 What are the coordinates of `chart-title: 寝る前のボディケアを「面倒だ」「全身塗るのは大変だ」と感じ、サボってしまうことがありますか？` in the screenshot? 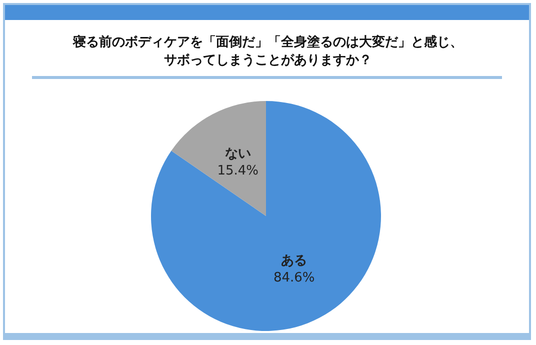 It's located at (268, 52).